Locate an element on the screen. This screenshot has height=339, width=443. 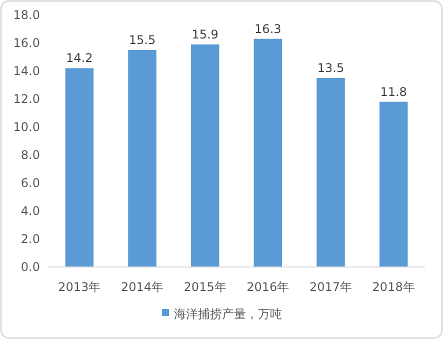
x-tick-label: 2018年 is located at coordinates (393, 287).